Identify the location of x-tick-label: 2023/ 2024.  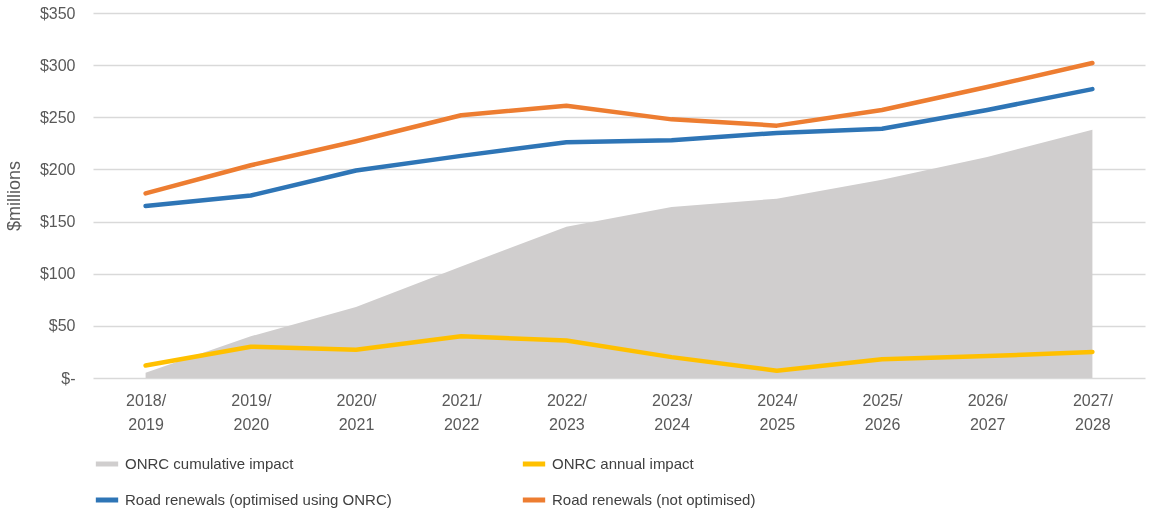
(672, 412).